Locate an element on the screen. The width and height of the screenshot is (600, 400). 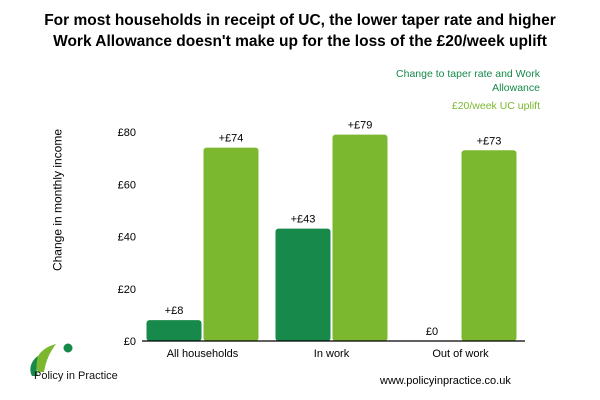
data-label: +£74 is located at coordinates (231, 139).